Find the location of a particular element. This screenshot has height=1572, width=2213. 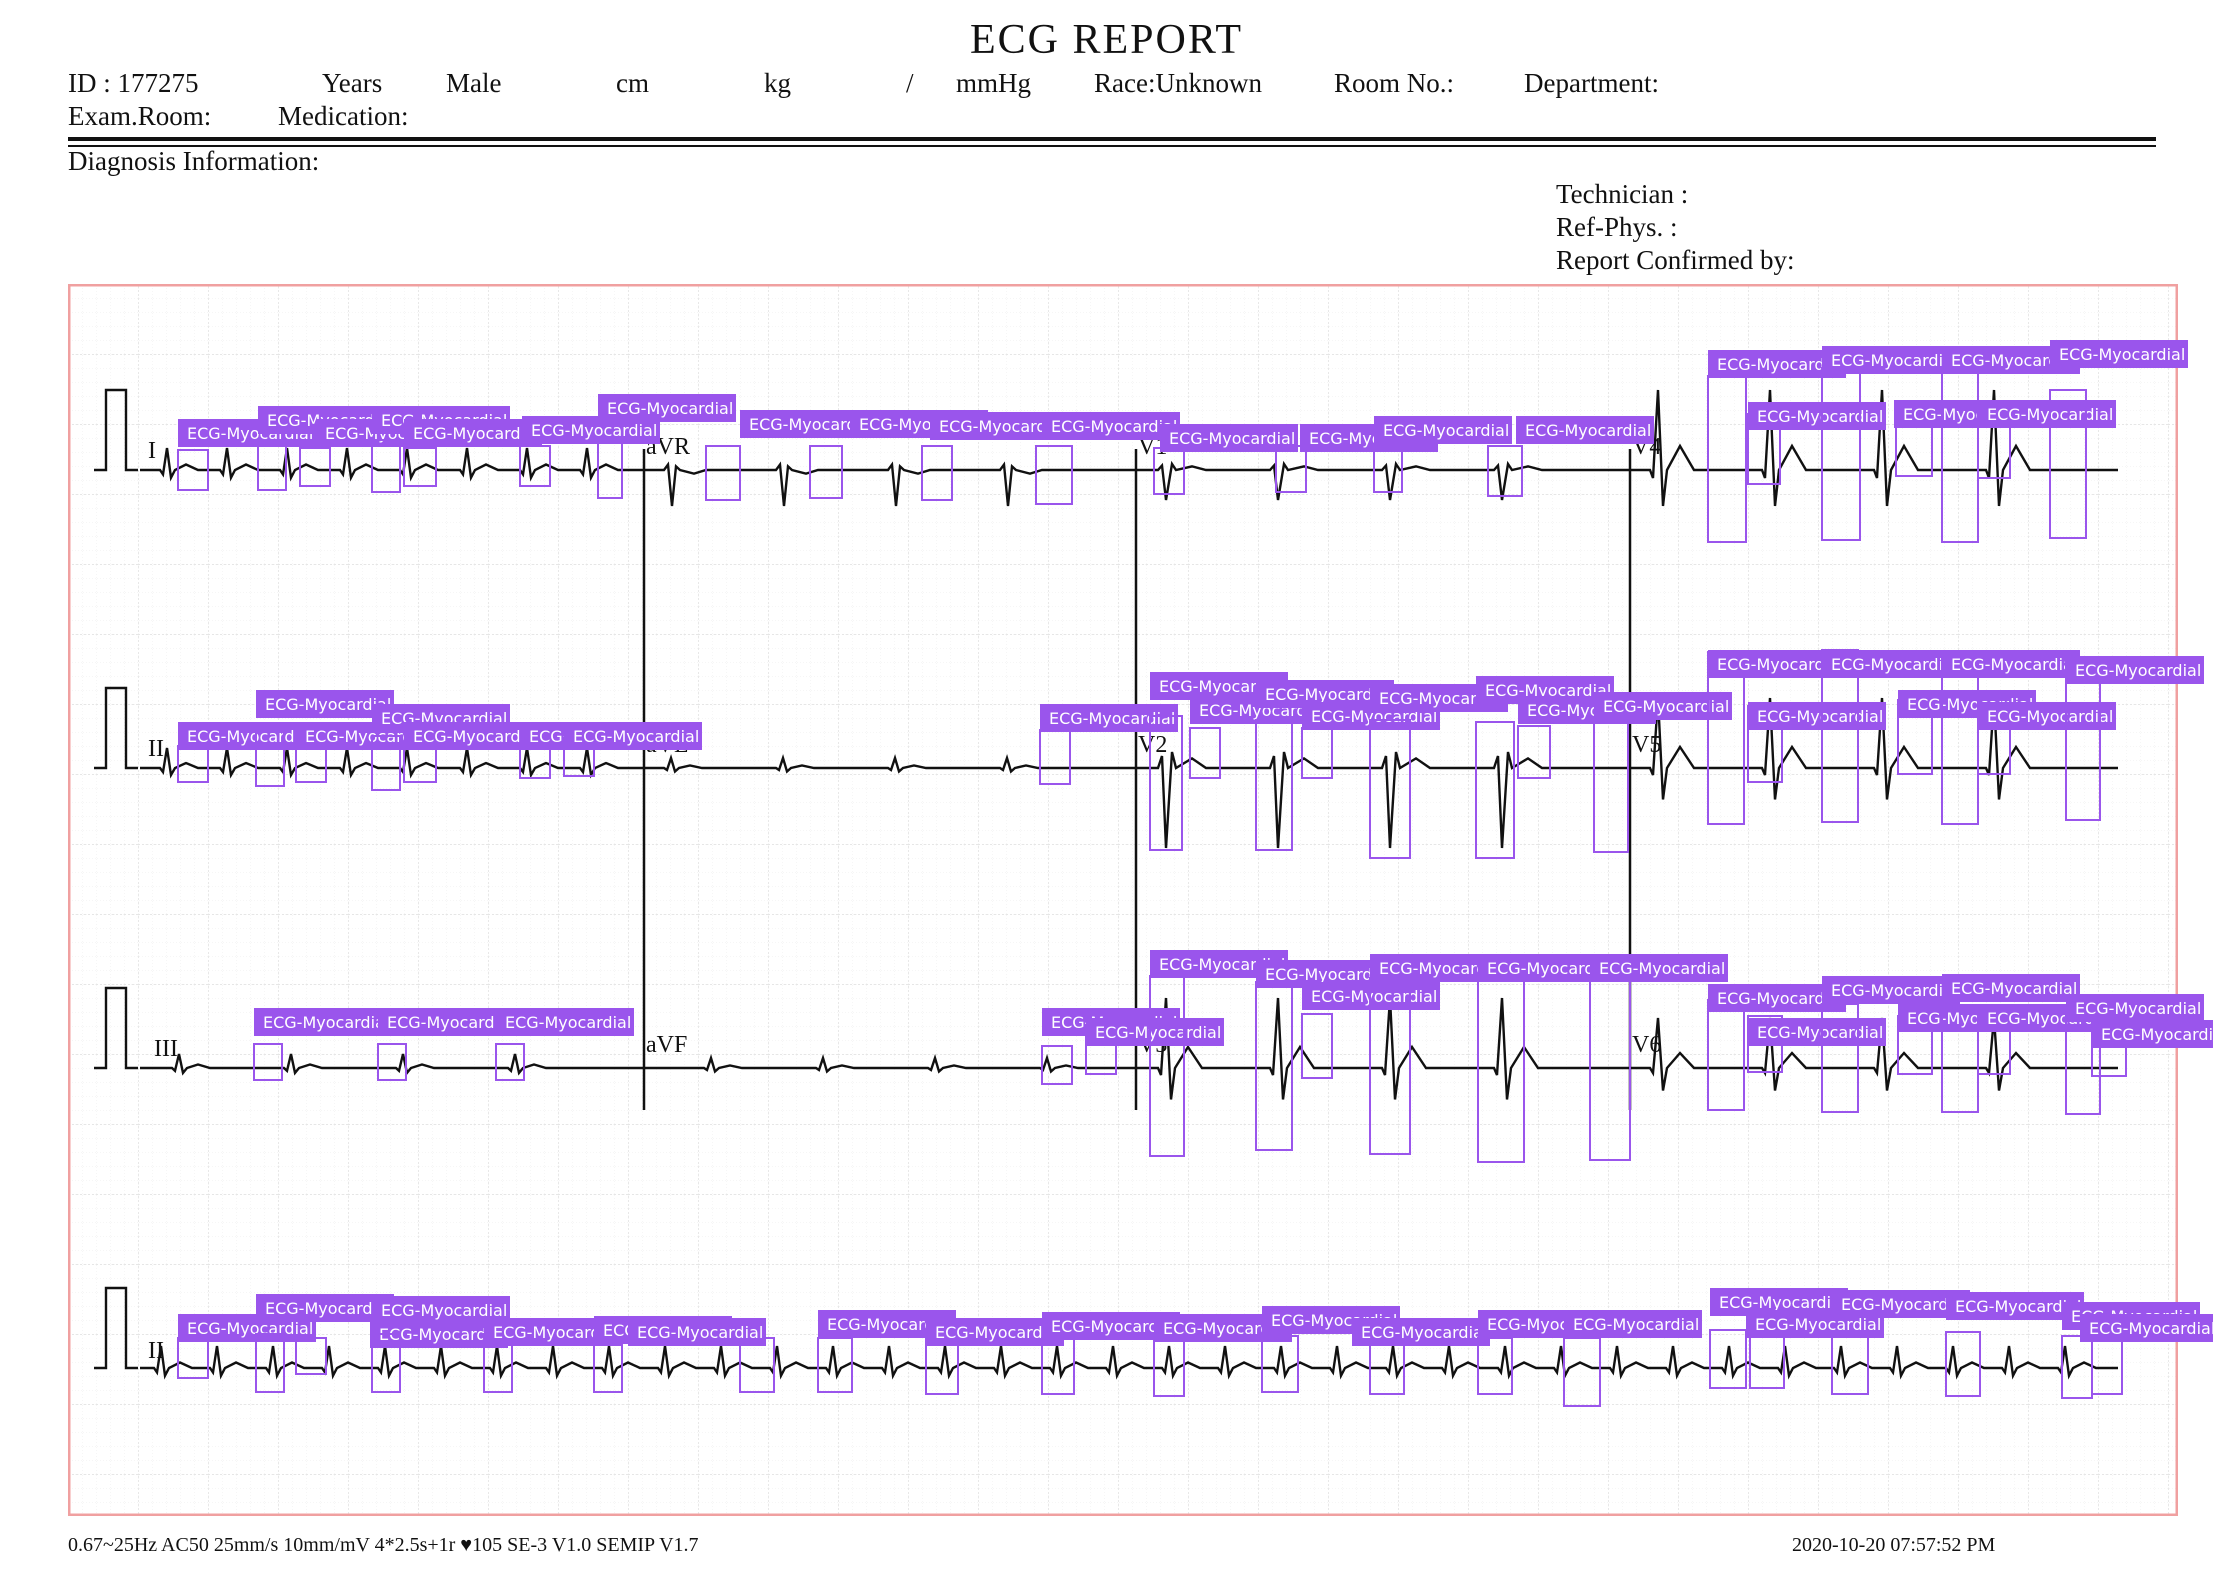

report-datetime: 2020-10-20 07:57:52 PM is located at coordinates (1894, 1545).